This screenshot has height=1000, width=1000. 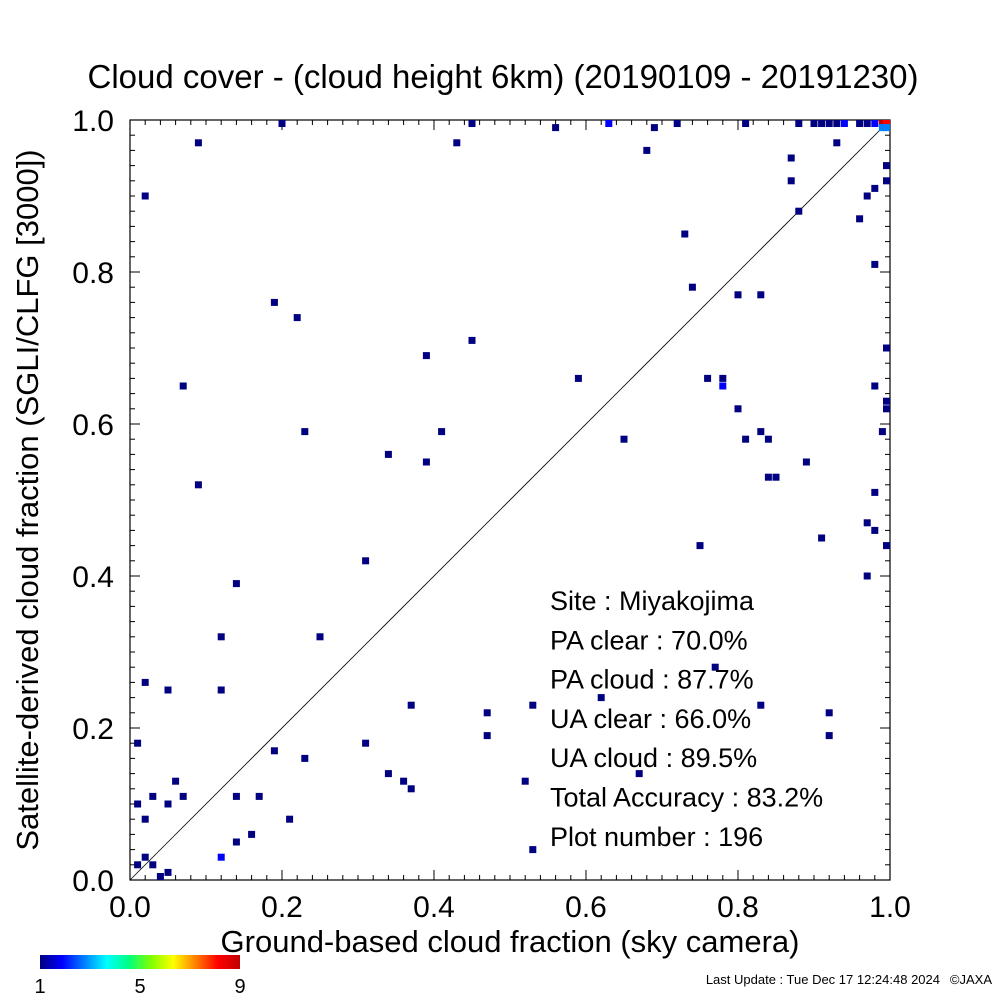 What do you see at coordinates (434, 907) in the screenshot?
I see `x-tick-label: 0.4` at bounding box center [434, 907].